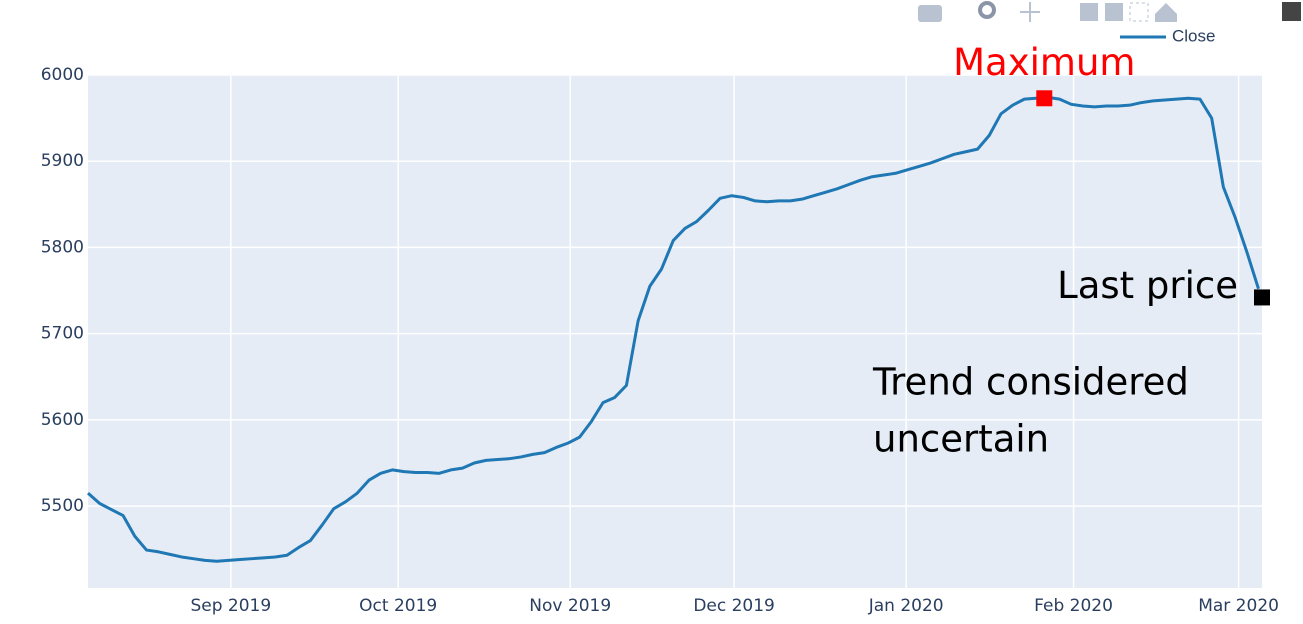 This screenshot has width=1303, height=624. Describe the element at coordinates (734, 606) in the screenshot. I see `x-tick-label: Dec 2019` at that location.